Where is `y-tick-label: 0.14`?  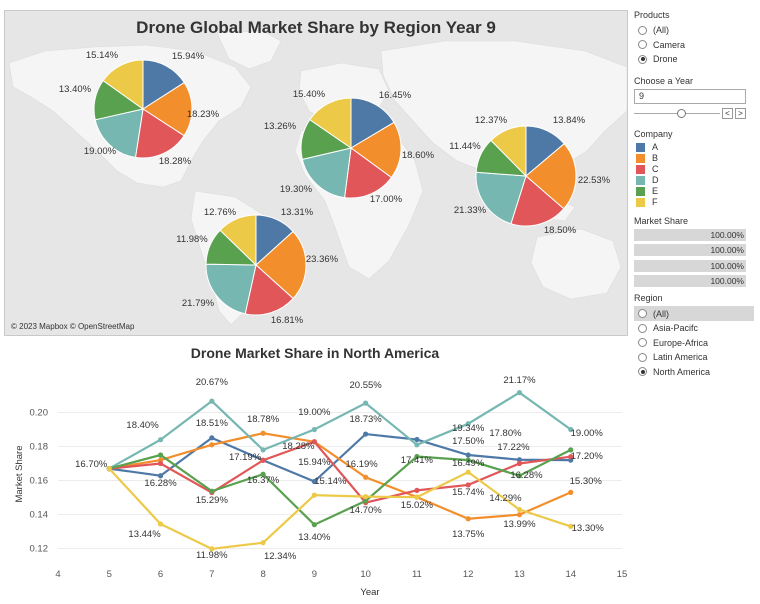 y-tick-label: 0.14 is located at coordinates (39, 515).